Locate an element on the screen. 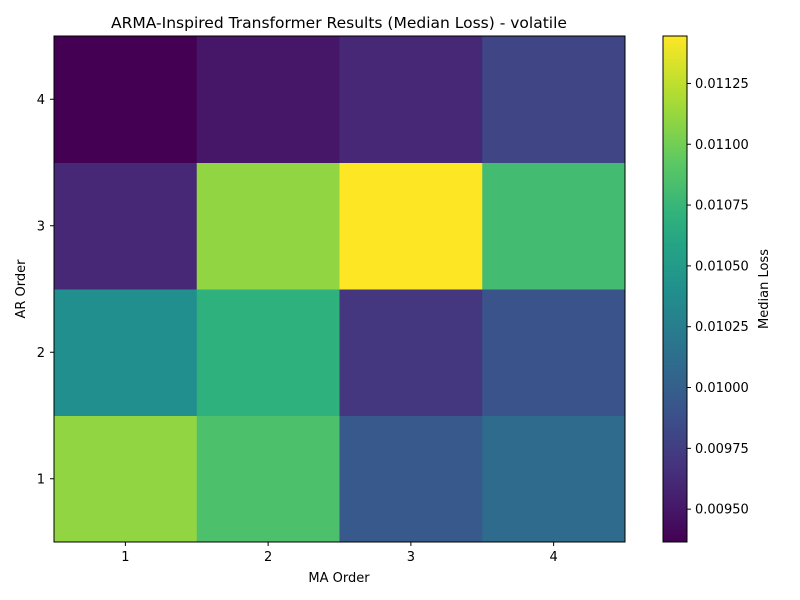 The height and width of the screenshot is (600, 800). y-tick-label: 2 is located at coordinates (41, 353).